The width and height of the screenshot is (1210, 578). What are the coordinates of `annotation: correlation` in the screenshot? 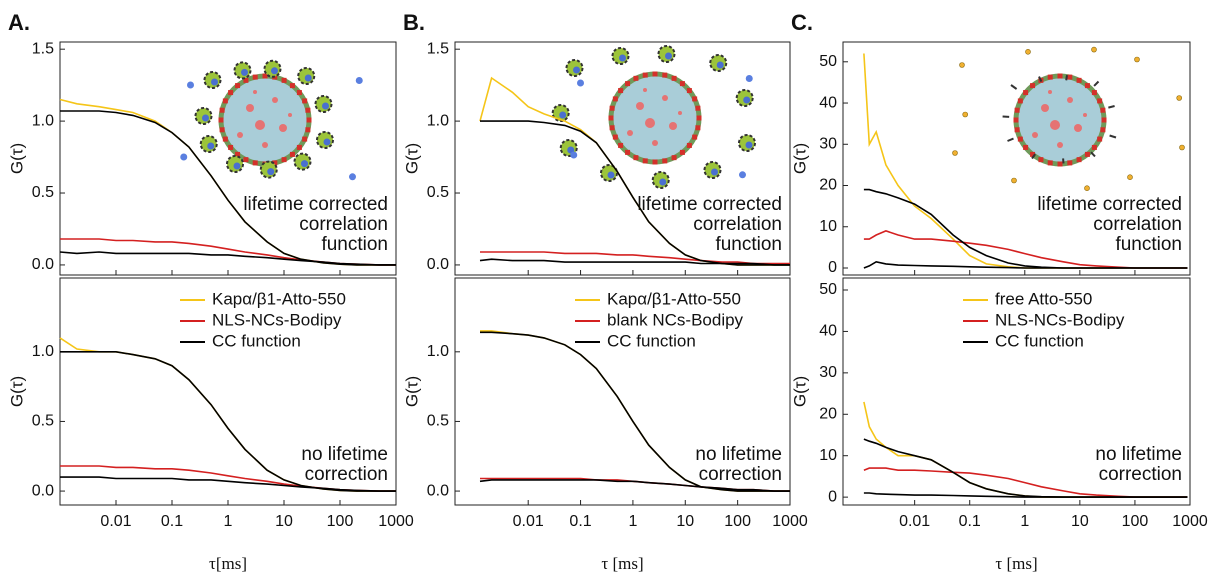 It's located at (1137, 224).